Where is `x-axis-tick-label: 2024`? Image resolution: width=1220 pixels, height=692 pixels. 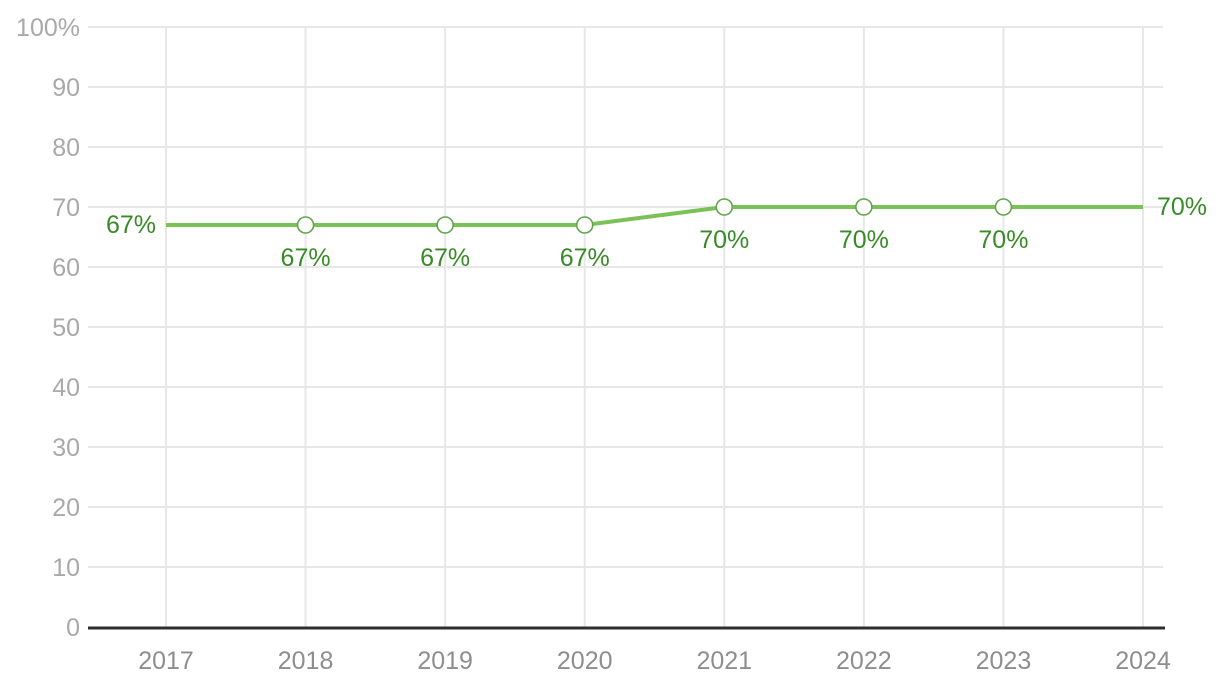
x-axis-tick-label: 2024 is located at coordinates (1143, 661).